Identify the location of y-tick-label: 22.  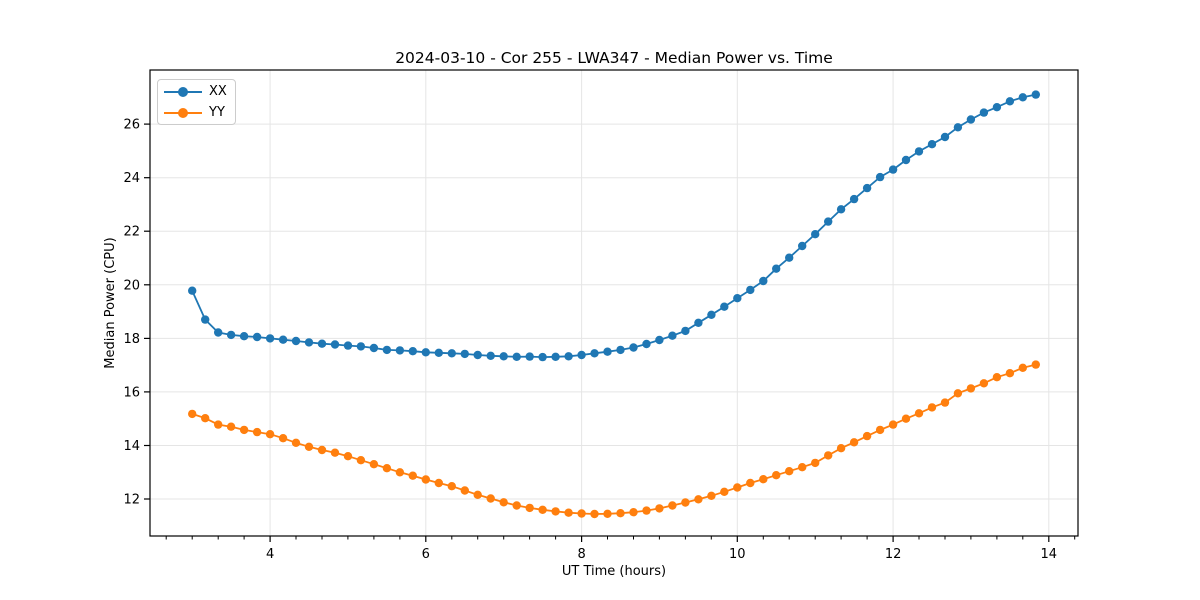
(131, 232).